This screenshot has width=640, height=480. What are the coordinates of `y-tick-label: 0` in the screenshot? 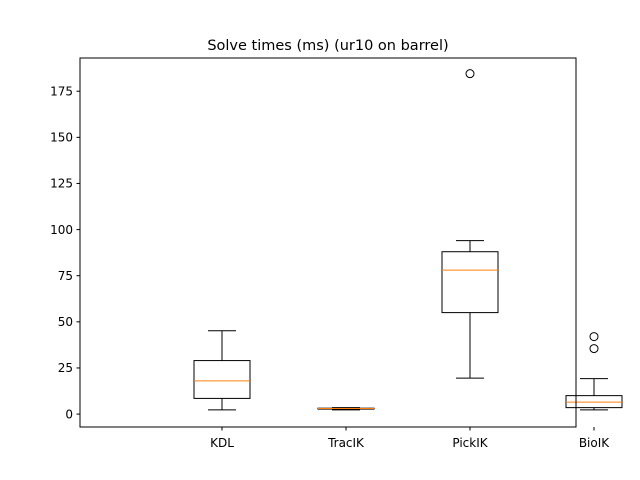 It's located at (69, 414).